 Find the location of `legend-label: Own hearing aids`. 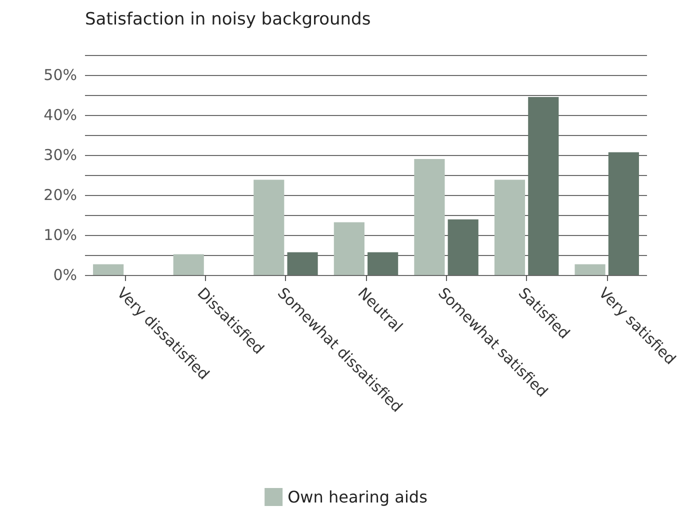

legend-label: Own hearing aids is located at coordinates (358, 497).